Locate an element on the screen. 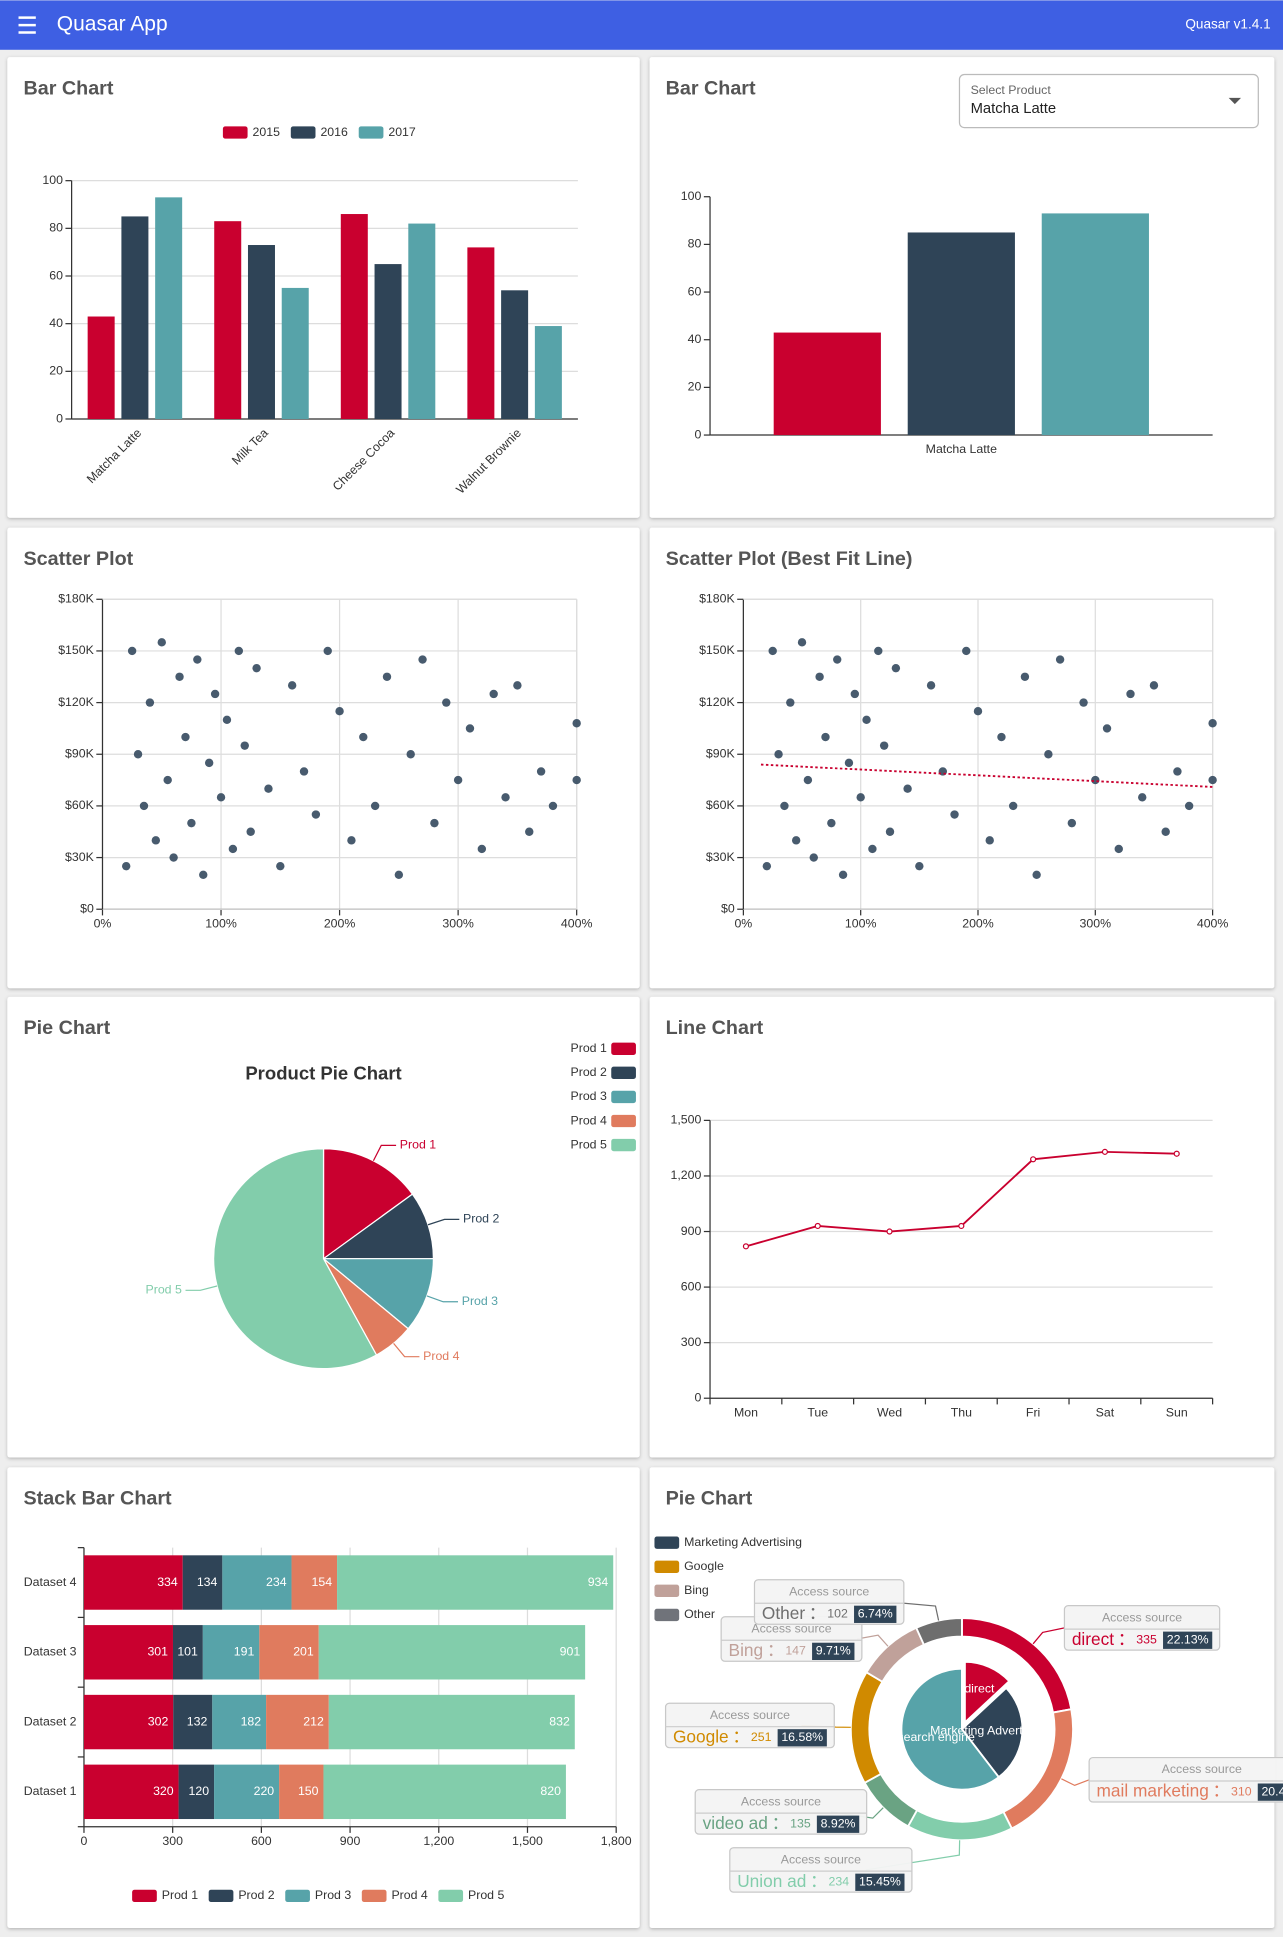  percent-tag is located at coordinates (802, 1738).